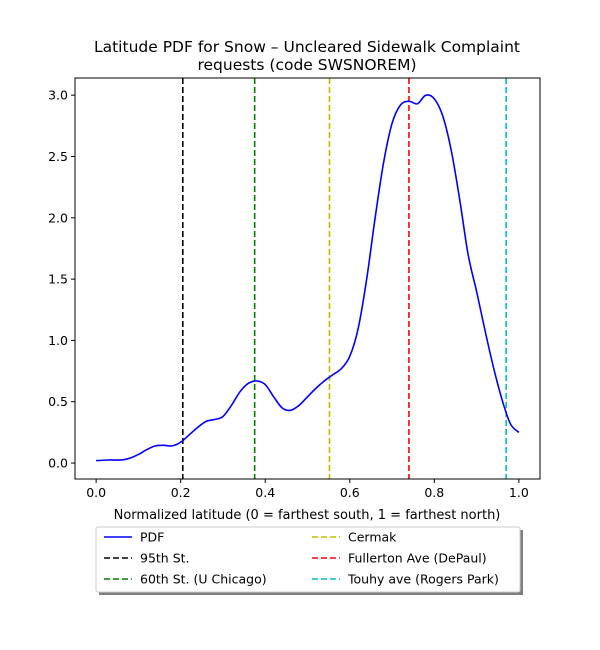  I want to click on legend-box, so click(308, 559).